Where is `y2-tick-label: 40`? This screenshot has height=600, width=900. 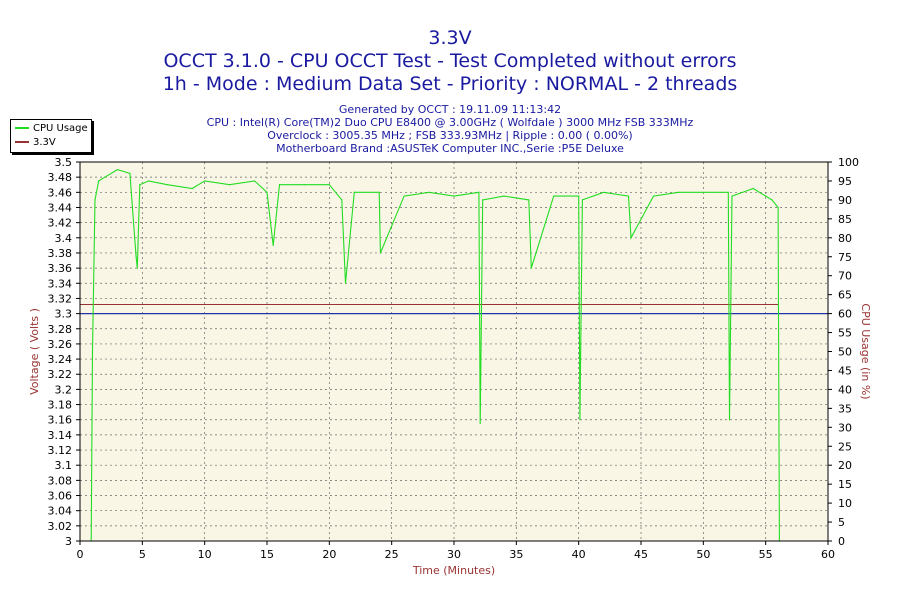 y2-tick-label: 40 is located at coordinates (845, 389).